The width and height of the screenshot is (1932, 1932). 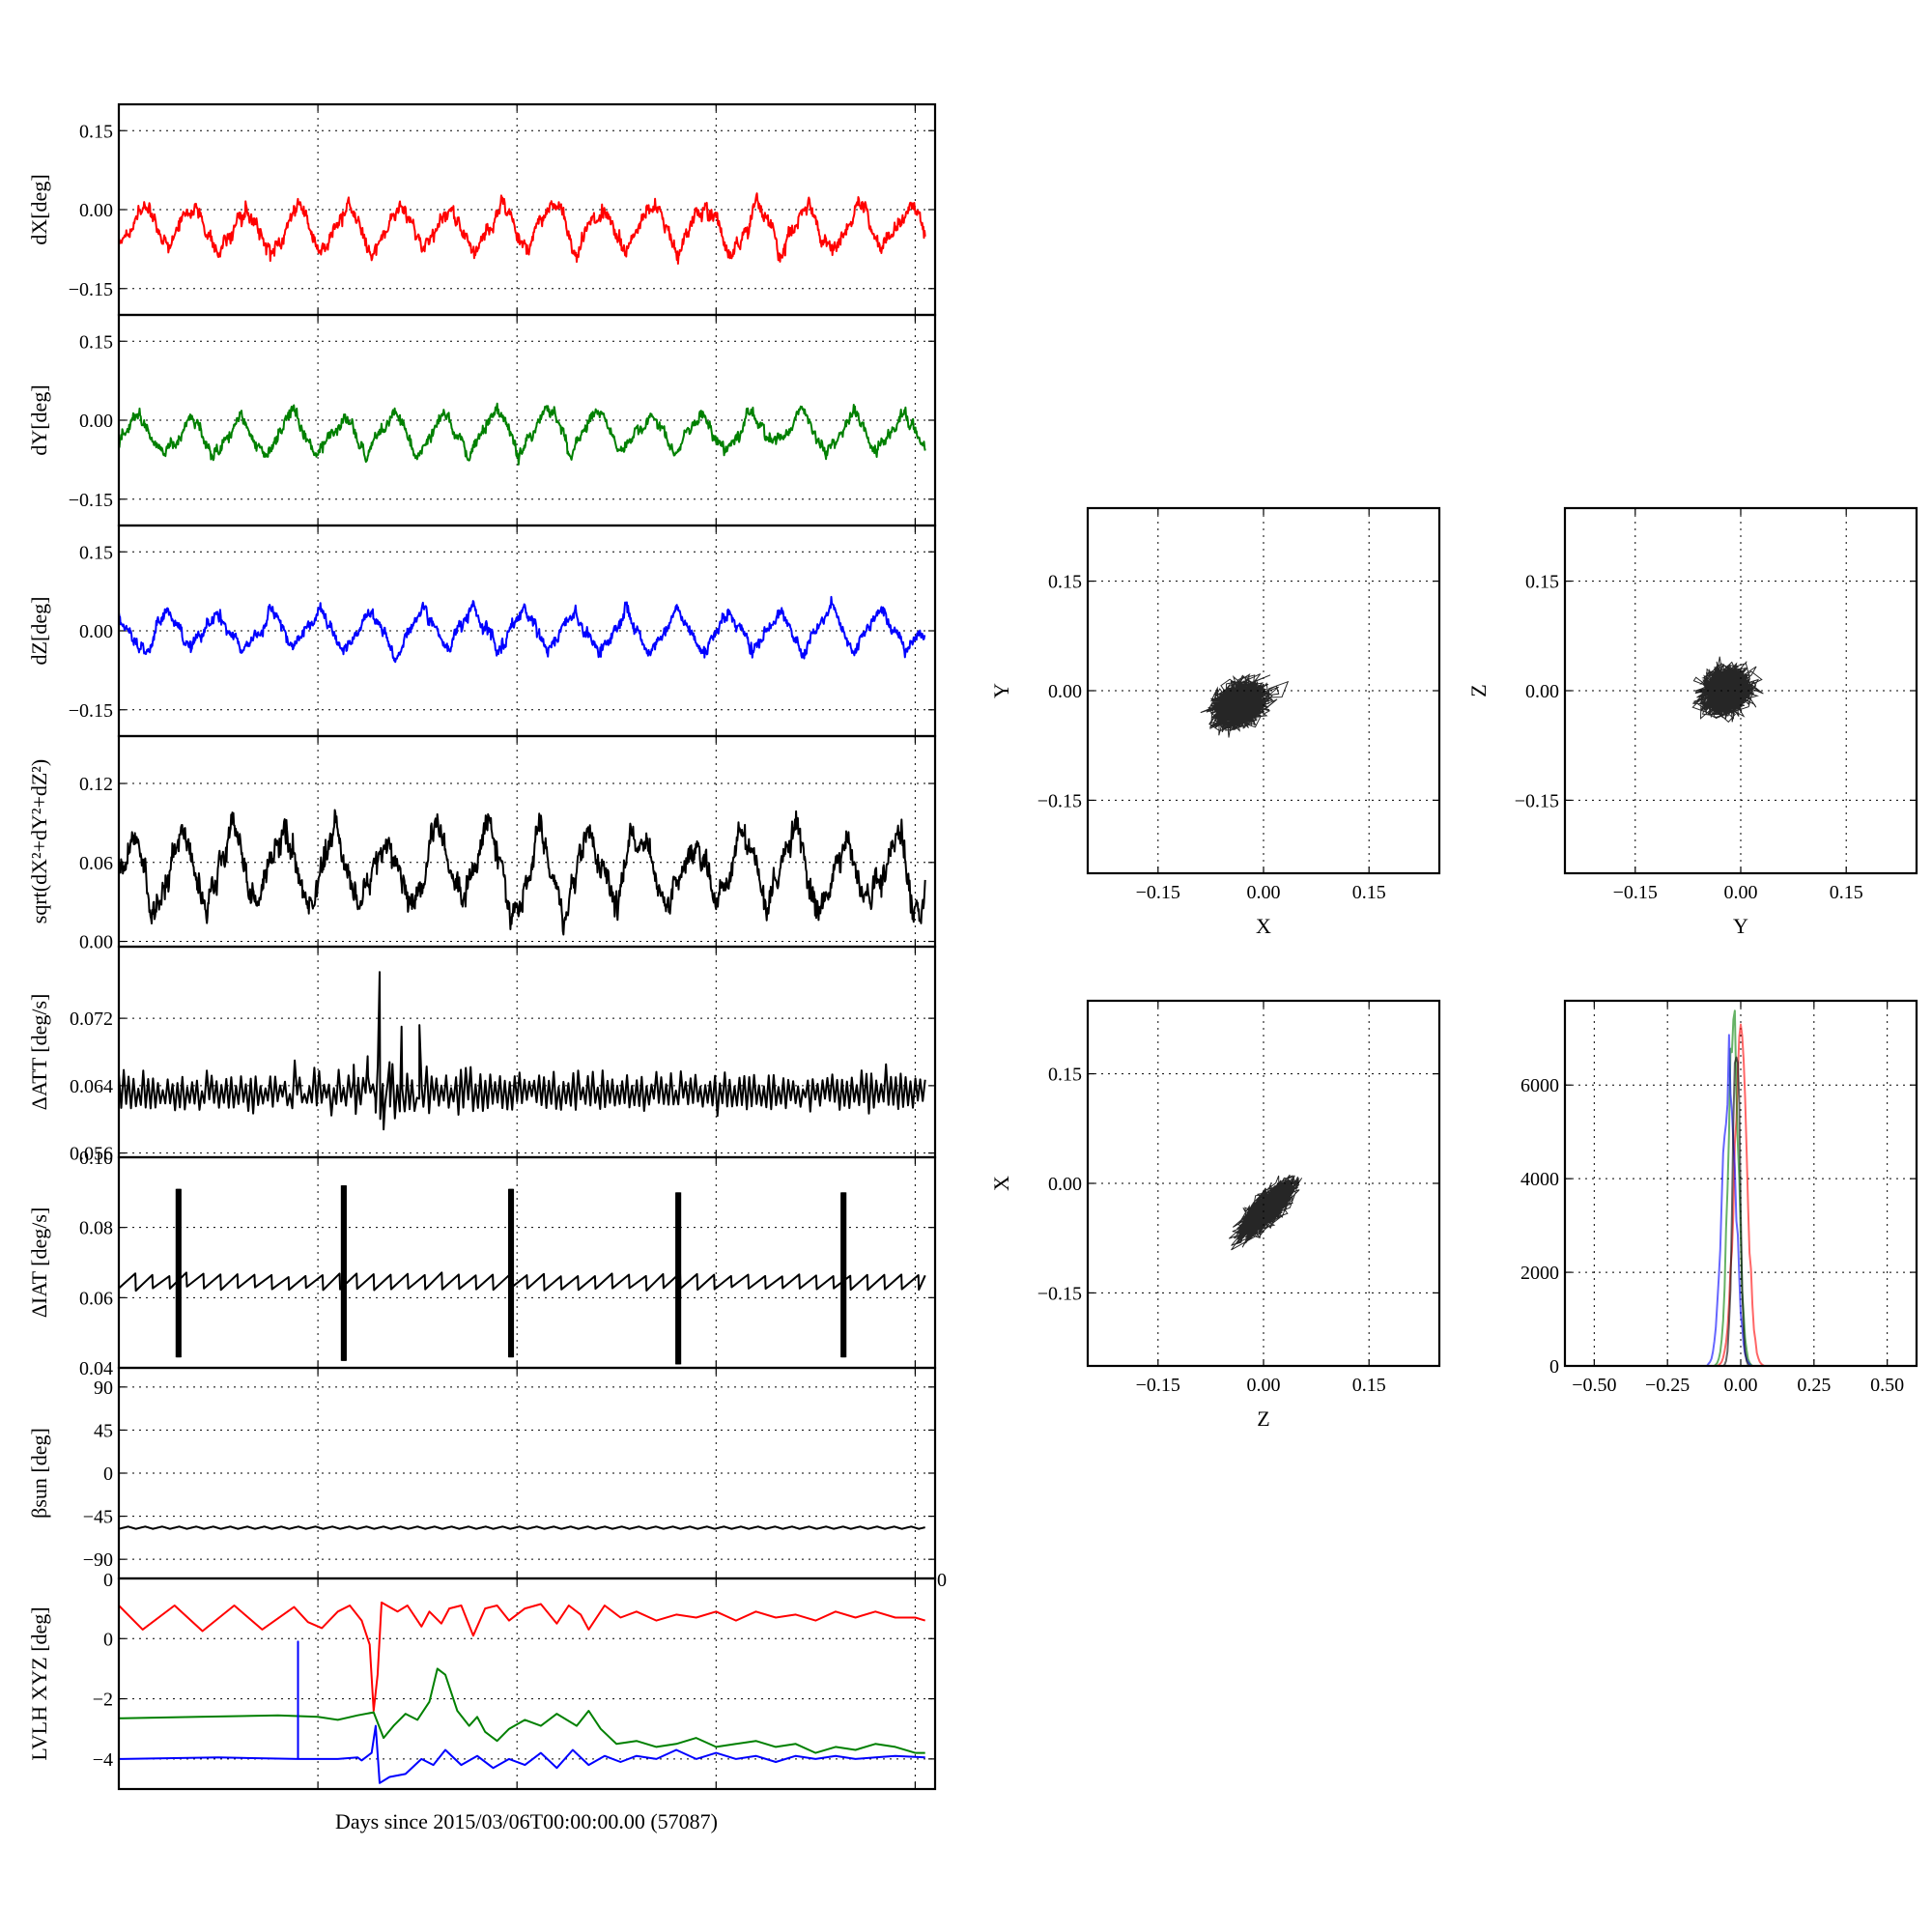 I want to click on xy-ytick-label: 0.00, so click(x=1065, y=691).